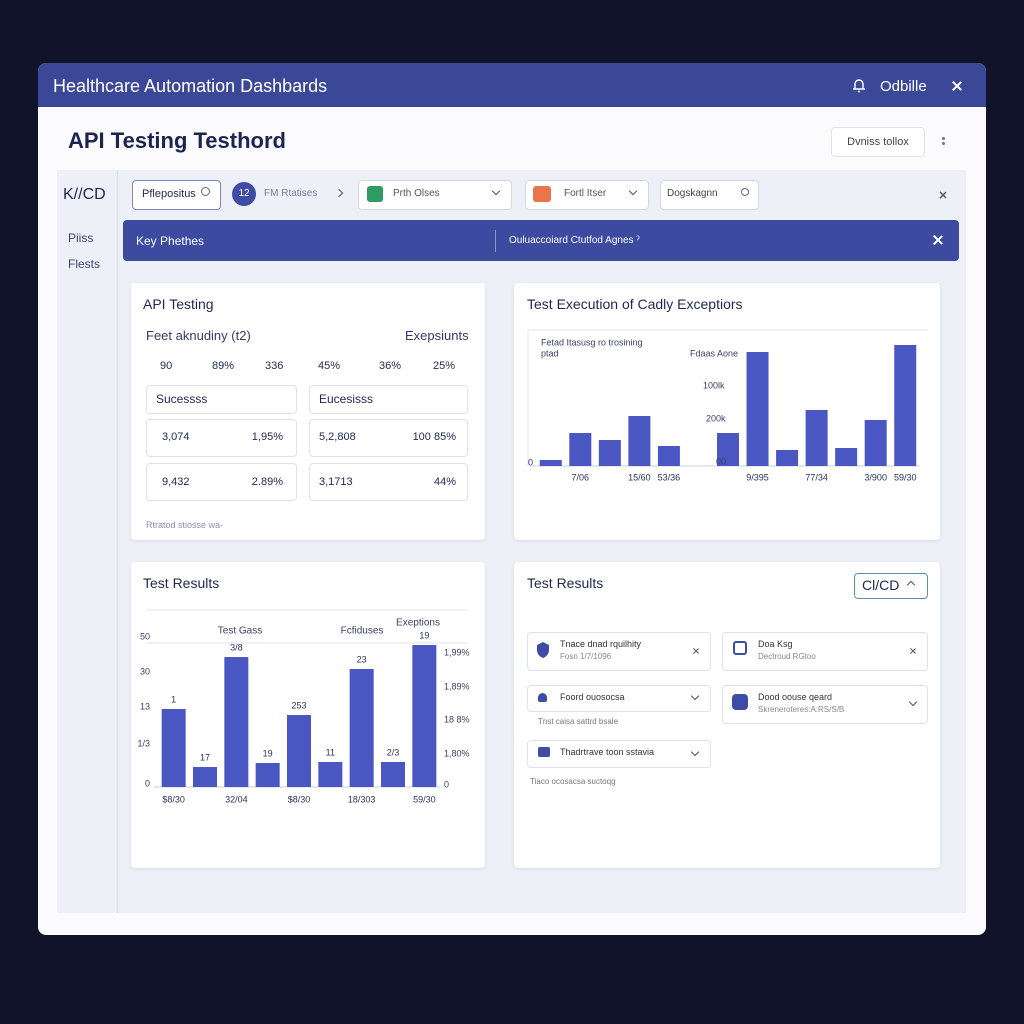  What do you see at coordinates (166, 366) in the screenshot?
I see `stat: 90` at bounding box center [166, 366].